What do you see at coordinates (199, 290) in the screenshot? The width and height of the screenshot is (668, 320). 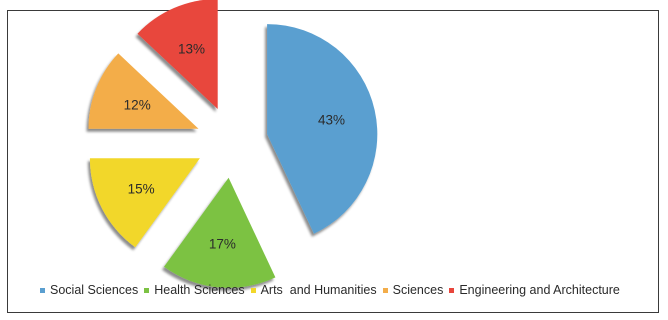 I see `legend-label: Health Sciences` at bounding box center [199, 290].